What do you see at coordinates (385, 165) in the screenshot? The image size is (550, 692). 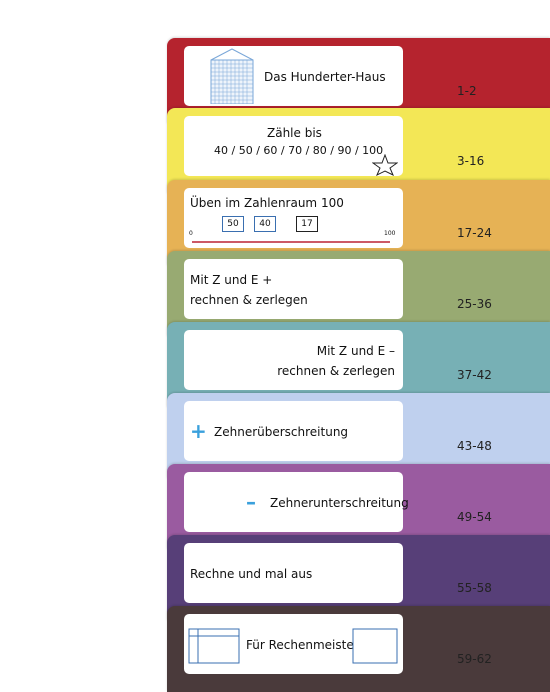 I see `star-icon` at bounding box center [385, 165].